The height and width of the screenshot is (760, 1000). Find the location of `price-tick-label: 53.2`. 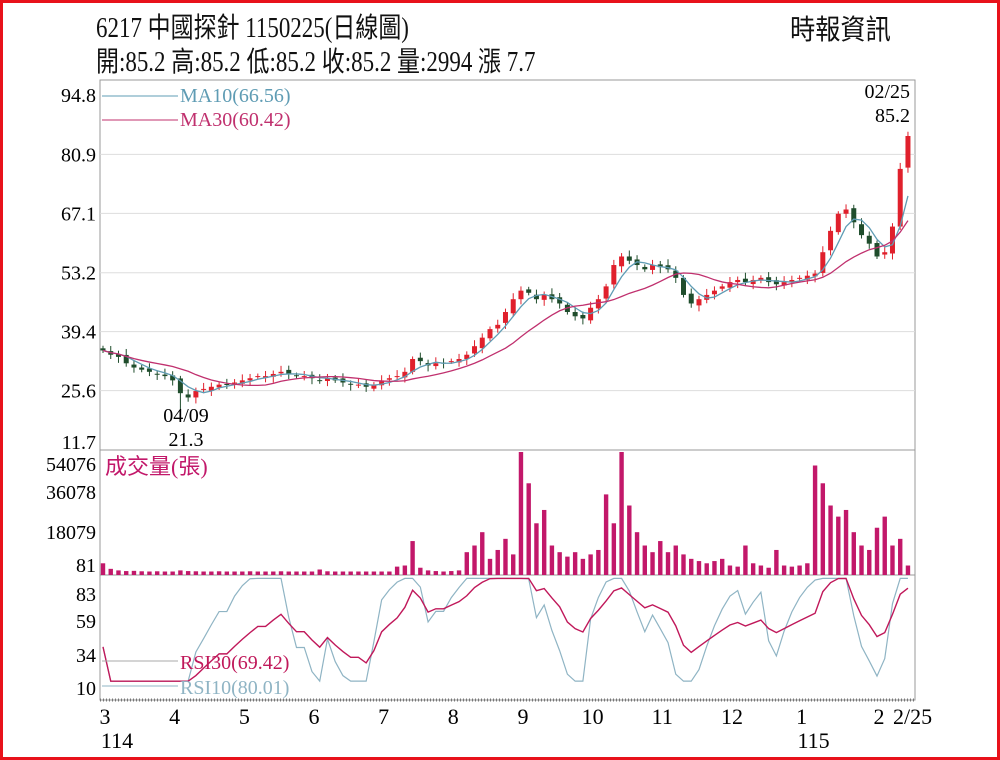

price-tick-label: 53.2 is located at coordinates (78, 274).